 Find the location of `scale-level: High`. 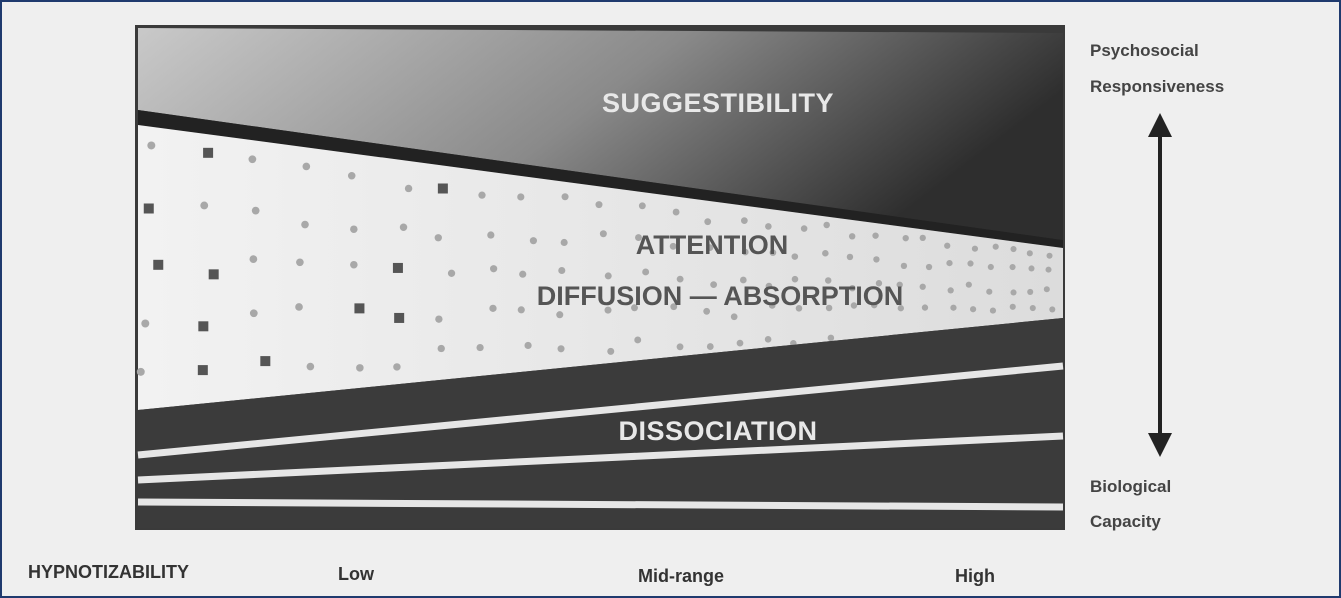

scale-level: High is located at coordinates (975, 576).